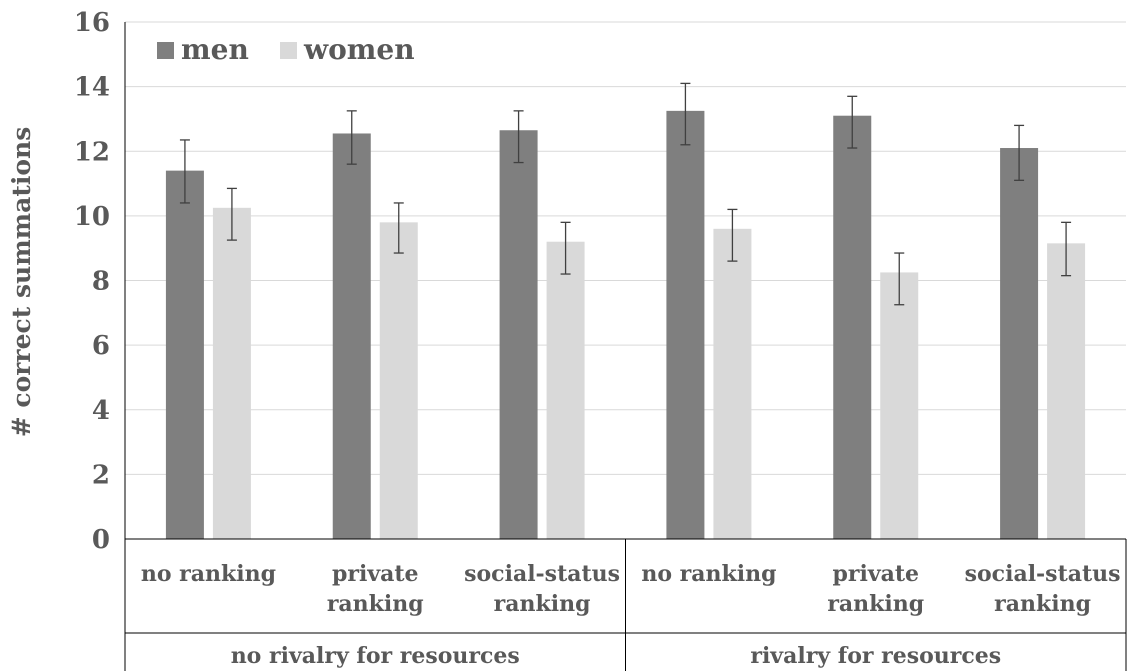 Image resolution: width=1128 pixels, height=671 pixels. I want to click on y-tick-label: 8, so click(101, 282).